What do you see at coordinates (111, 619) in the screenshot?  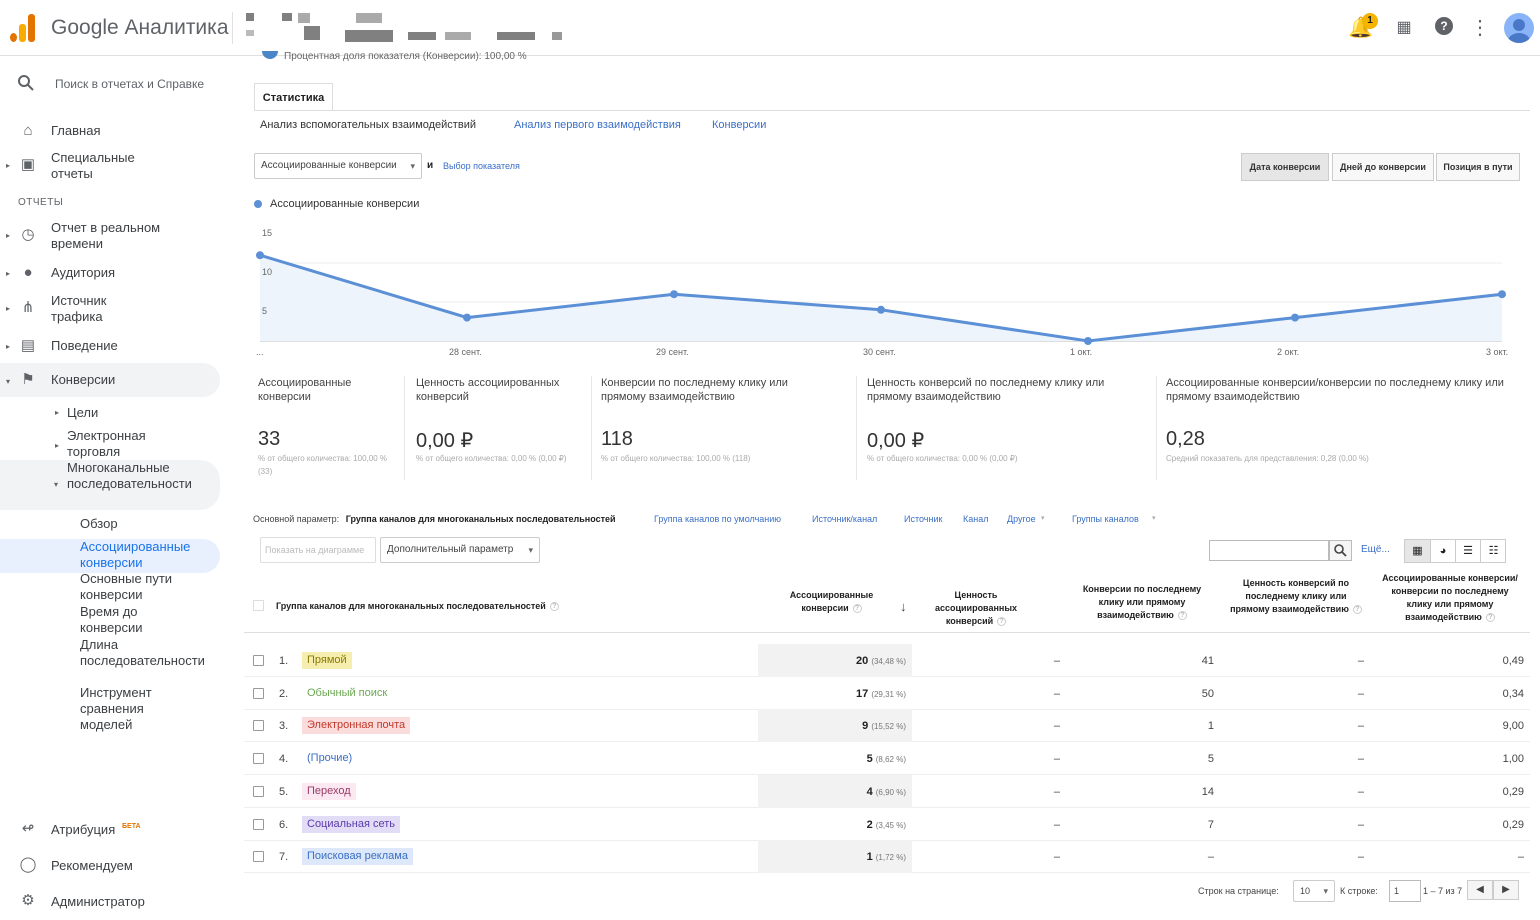 I see `nav-time-lag: Время до конверсии` at bounding box center [111, 619].